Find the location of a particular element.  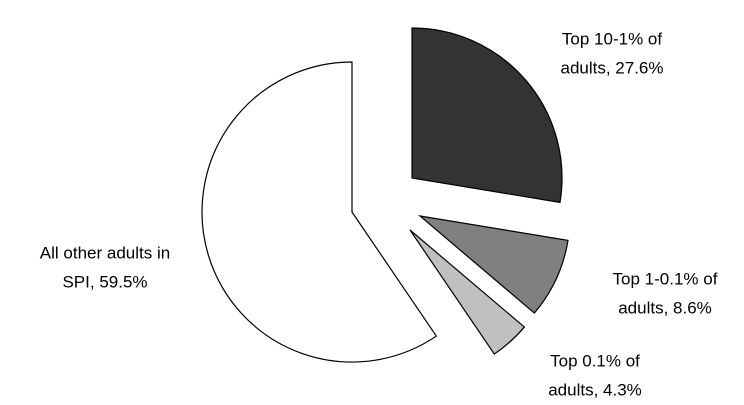

slice-label: SPI, 59.5% is located at coordinates (104, 281).